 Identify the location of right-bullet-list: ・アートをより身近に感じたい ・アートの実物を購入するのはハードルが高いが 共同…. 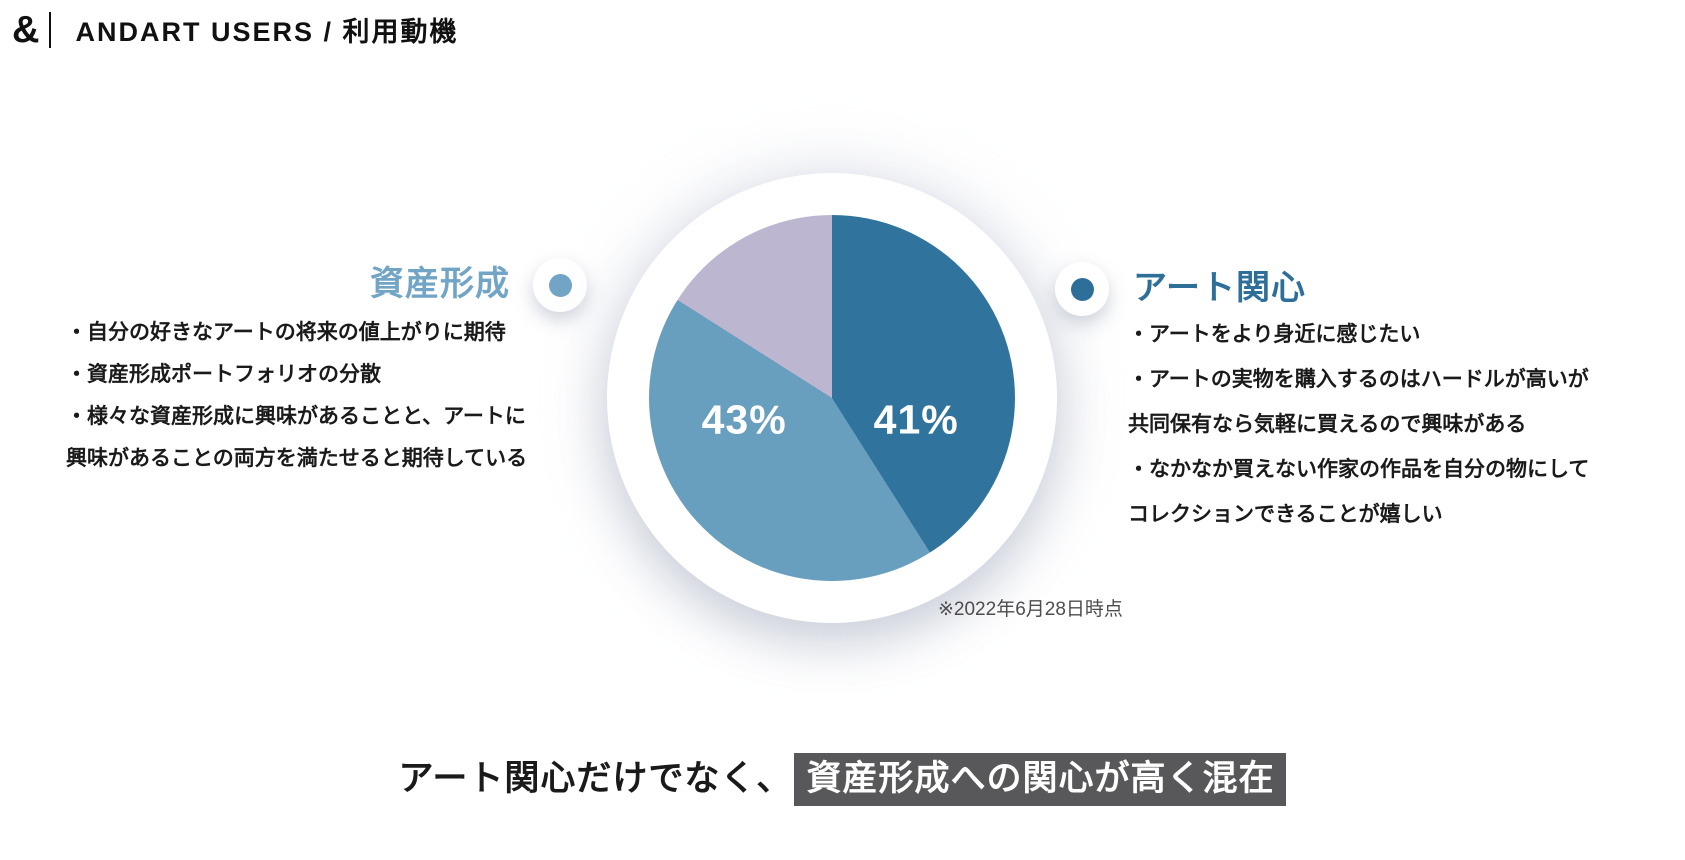
(1368, 424).